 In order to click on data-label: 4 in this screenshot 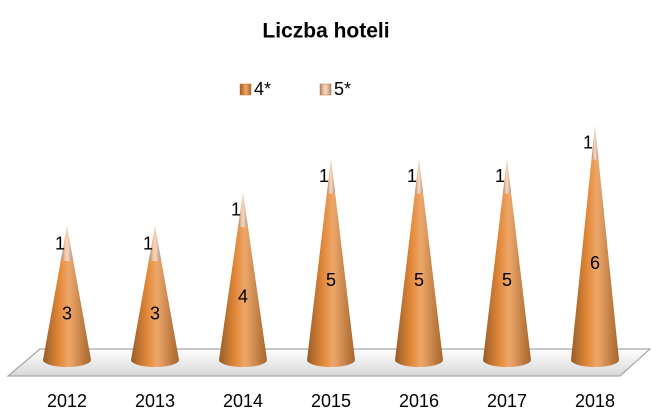, I will do `click(243, 297)`.